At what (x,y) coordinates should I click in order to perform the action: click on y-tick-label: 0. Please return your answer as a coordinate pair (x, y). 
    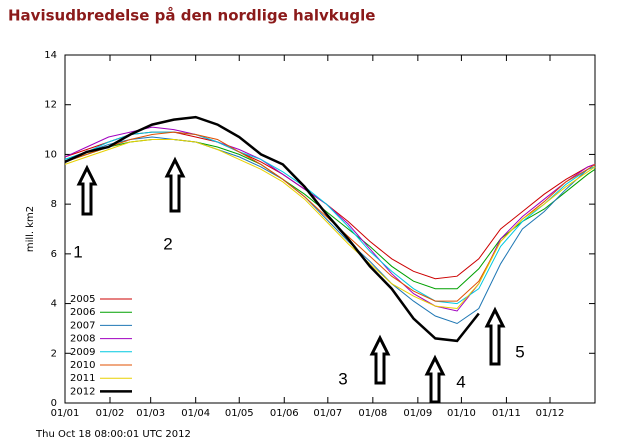
    Looking at the image, I should click on (54, 403).